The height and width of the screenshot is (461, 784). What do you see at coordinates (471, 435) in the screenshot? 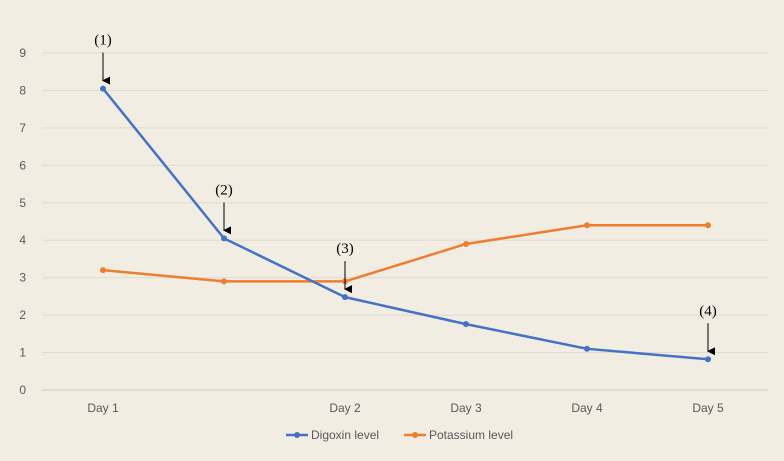
I see `legend-label-potassium-level: Potassium level` at bounding box center [471, 435].